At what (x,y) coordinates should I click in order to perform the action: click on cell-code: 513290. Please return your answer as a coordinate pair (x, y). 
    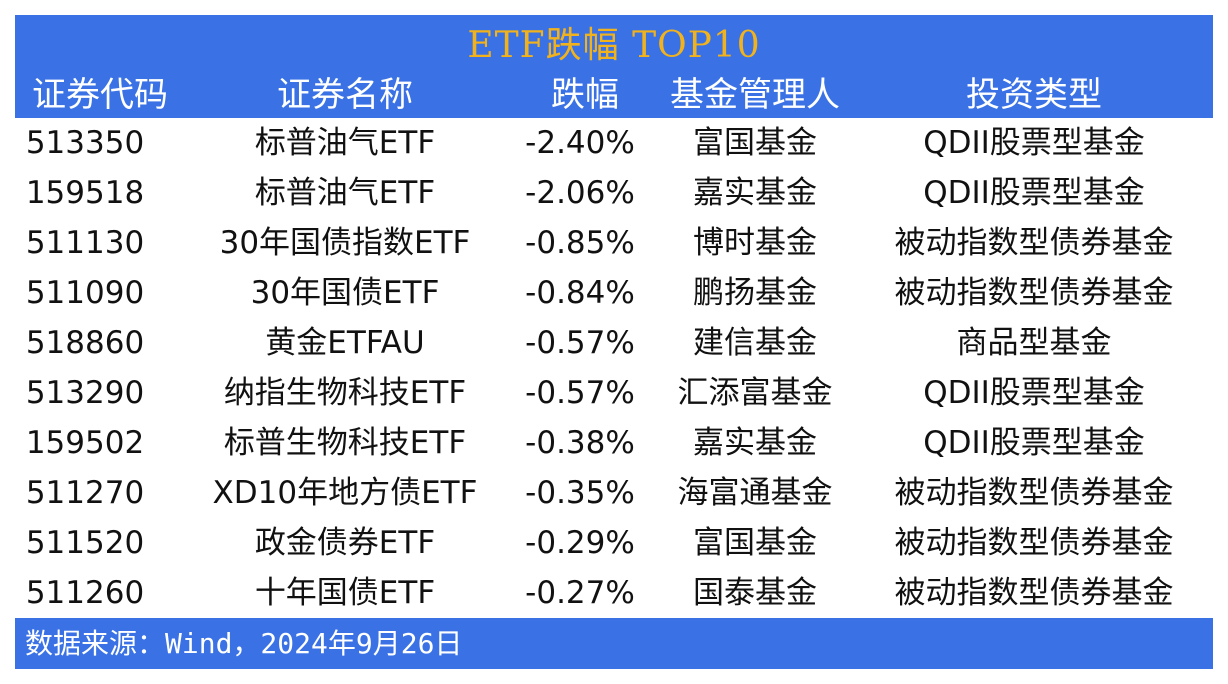
    Looking at the image, I should click on (85, 393).